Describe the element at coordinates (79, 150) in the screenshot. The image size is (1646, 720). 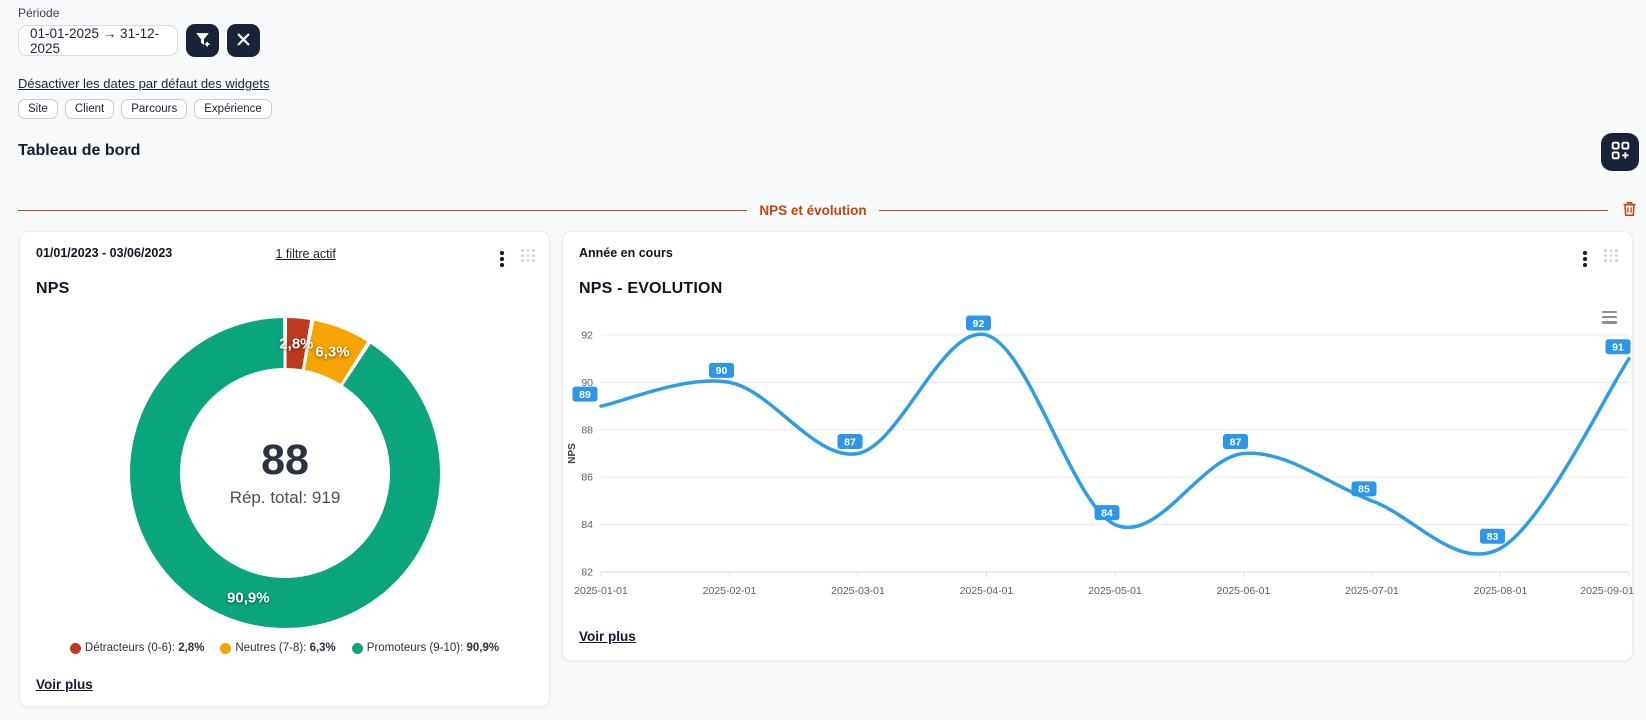
I see `page-title: Tableau de bord` at that location.